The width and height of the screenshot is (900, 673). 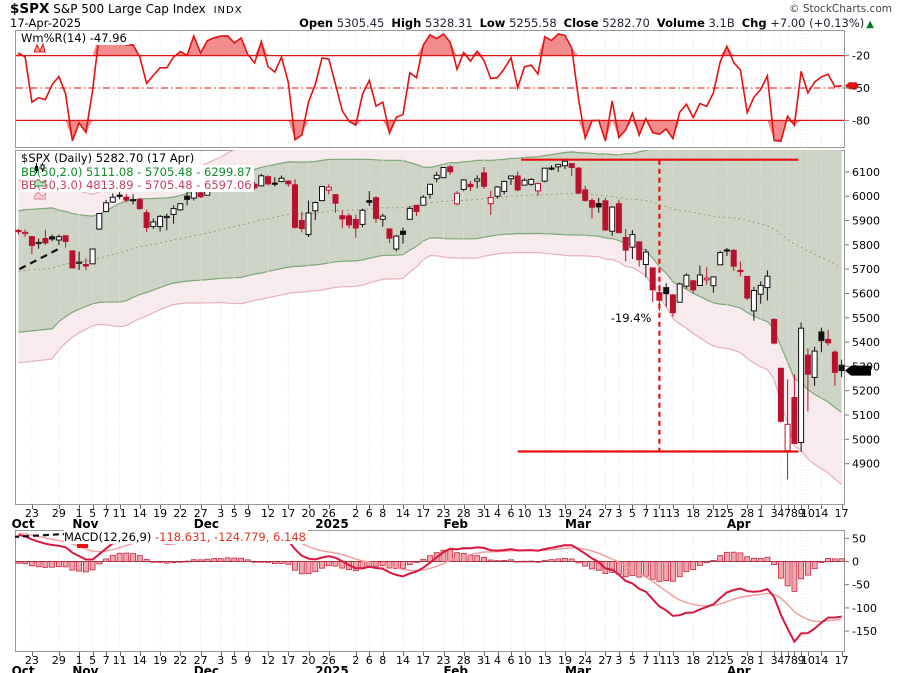 I want to click on x-tick-label: 24, so click(x=585, y=660).